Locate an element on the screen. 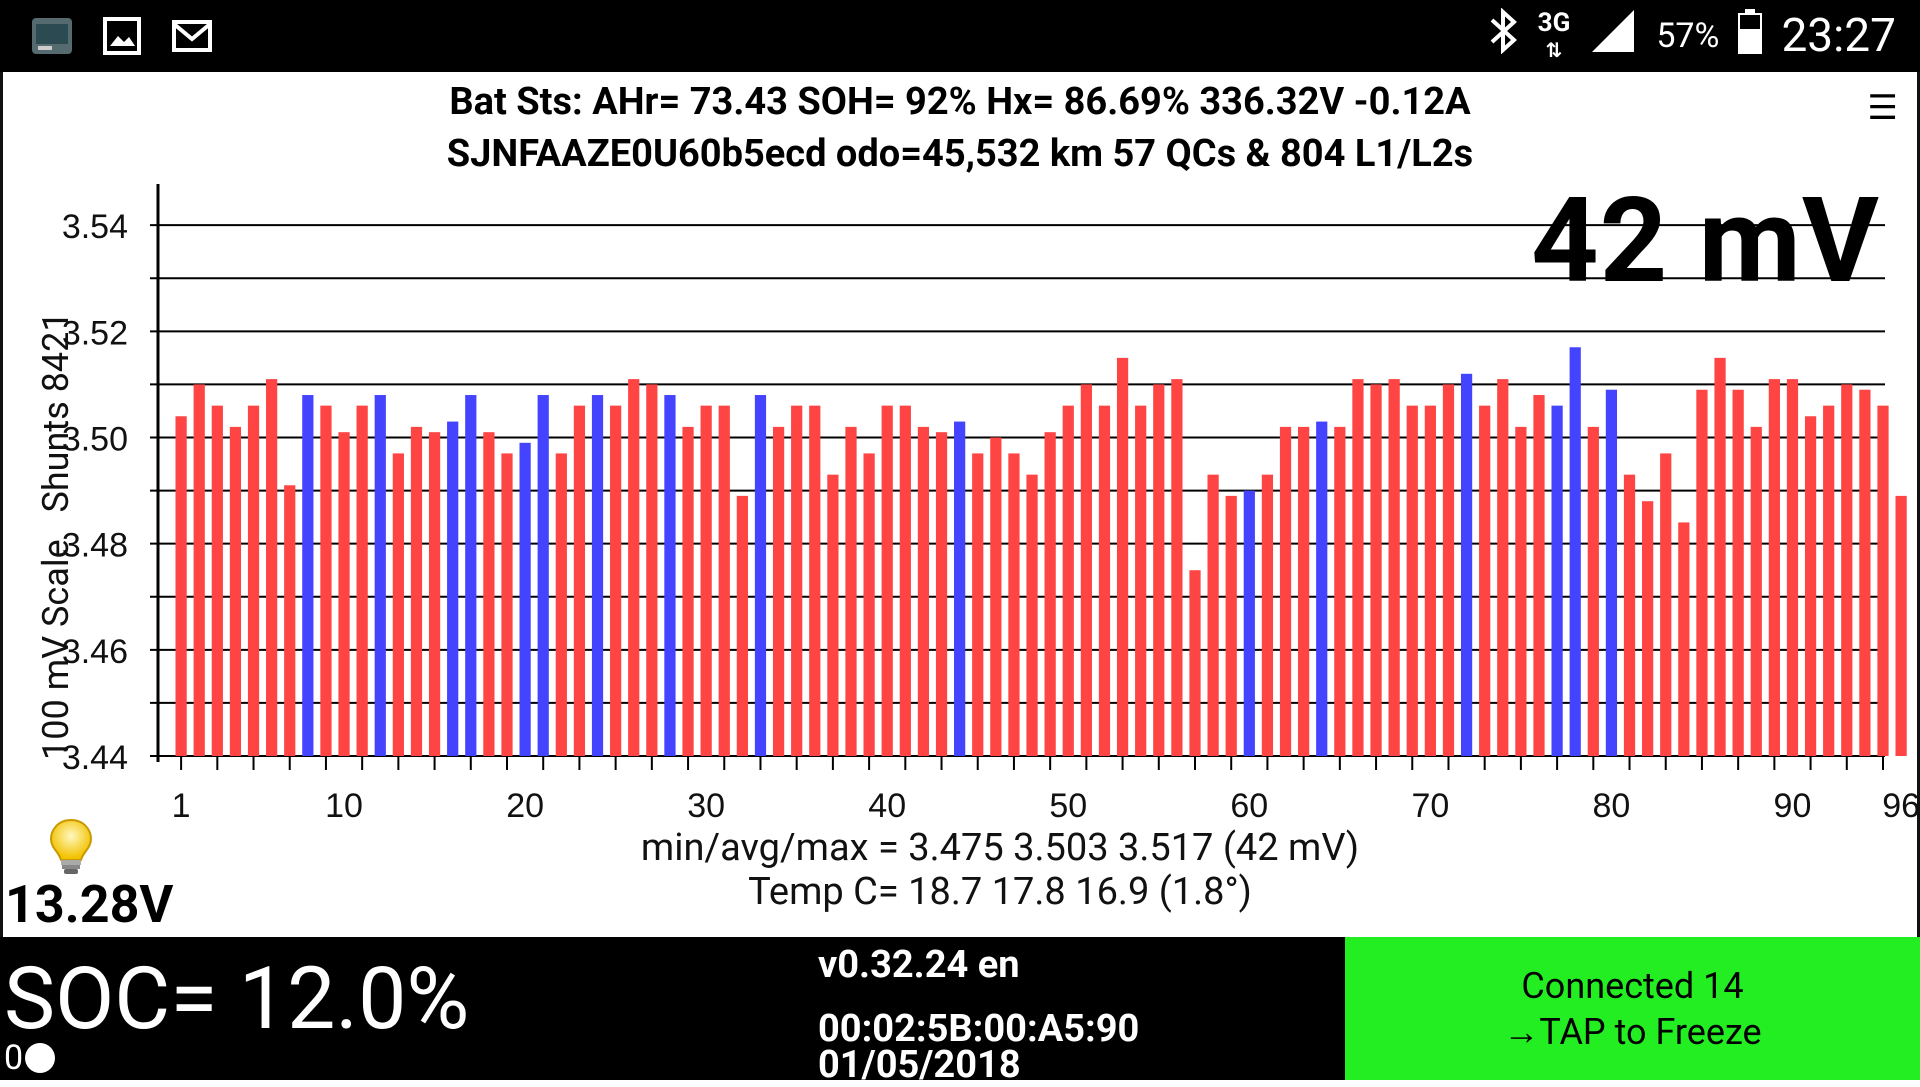 The image size is (1920, 1087). x-tick-label: 60 is located at coordinates (1249, 806).